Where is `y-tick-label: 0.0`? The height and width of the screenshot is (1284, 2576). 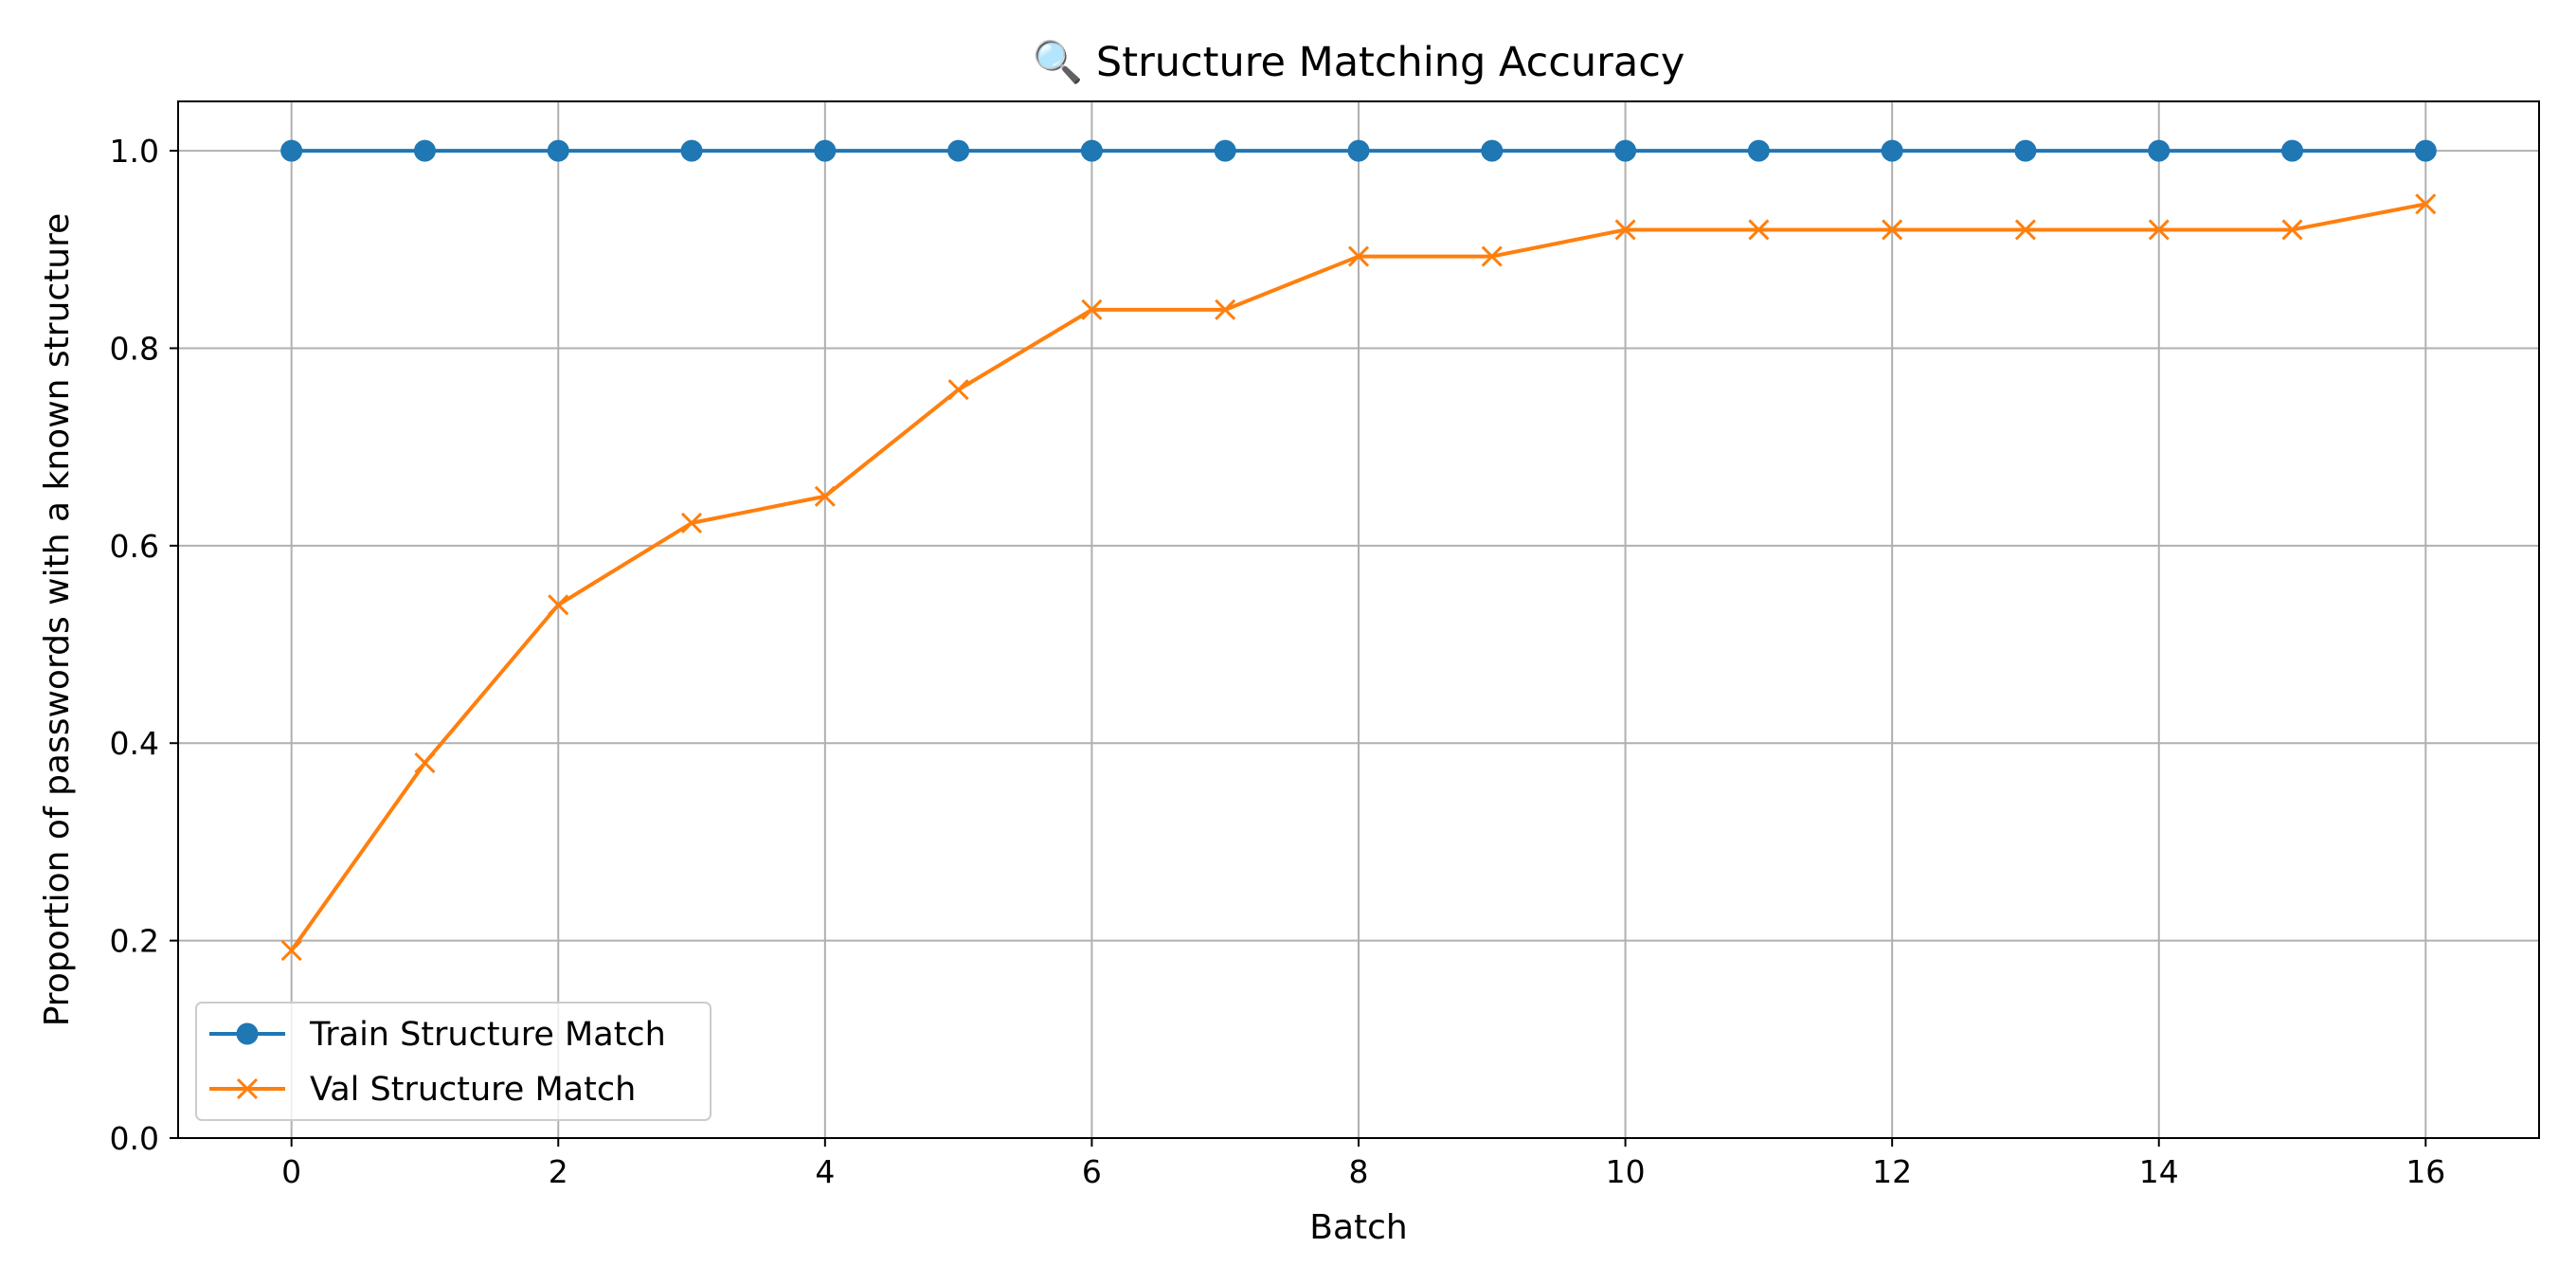 y-tick-label: 0.0 is located at coordinates (134, 1138).